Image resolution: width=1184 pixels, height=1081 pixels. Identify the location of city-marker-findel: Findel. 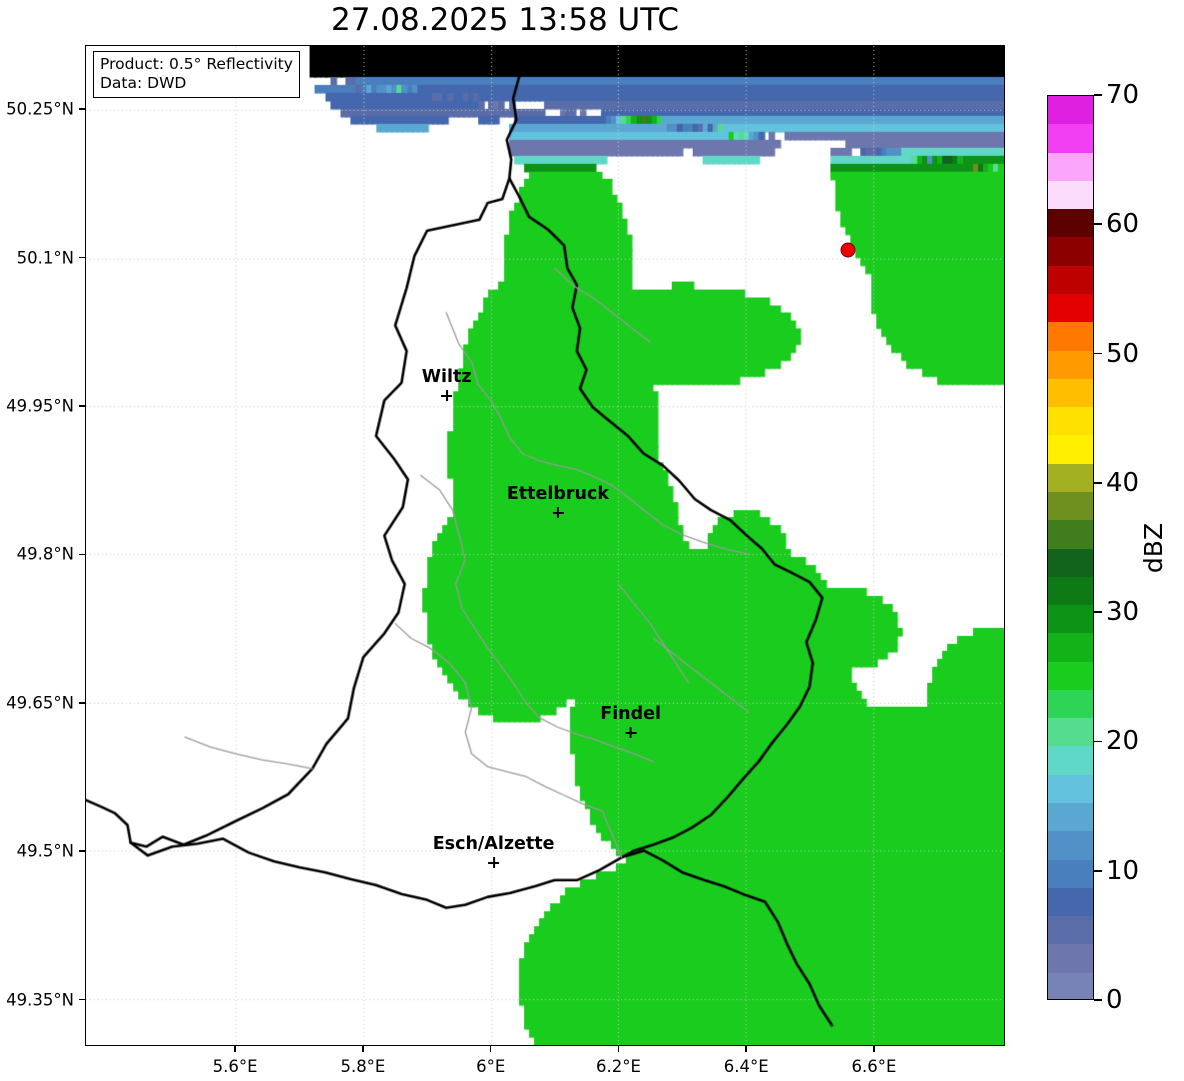
(631, 720).